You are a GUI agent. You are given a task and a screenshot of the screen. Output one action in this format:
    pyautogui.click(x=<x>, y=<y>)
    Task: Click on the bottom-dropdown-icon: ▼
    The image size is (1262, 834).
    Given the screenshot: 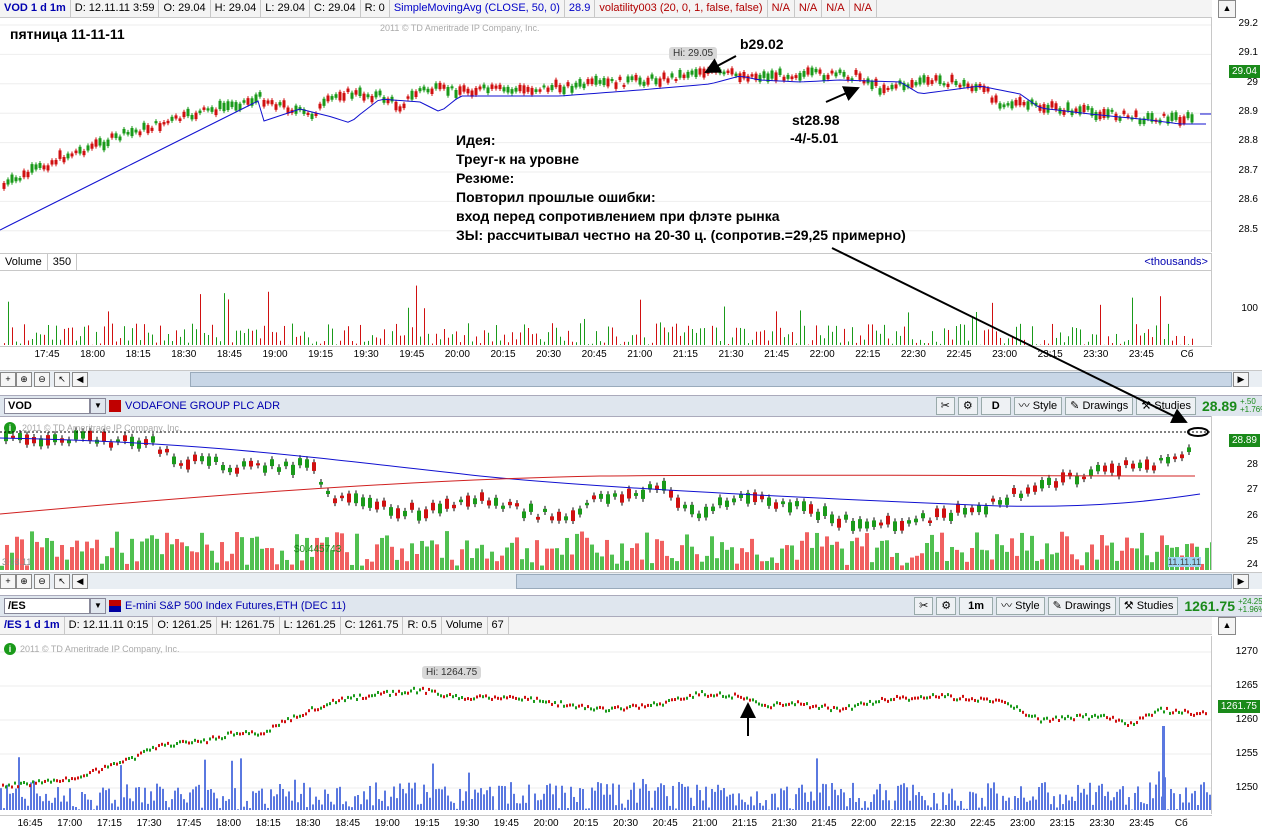 What is the action you would take?
    pyautogui.click(x=98, y=606)
    